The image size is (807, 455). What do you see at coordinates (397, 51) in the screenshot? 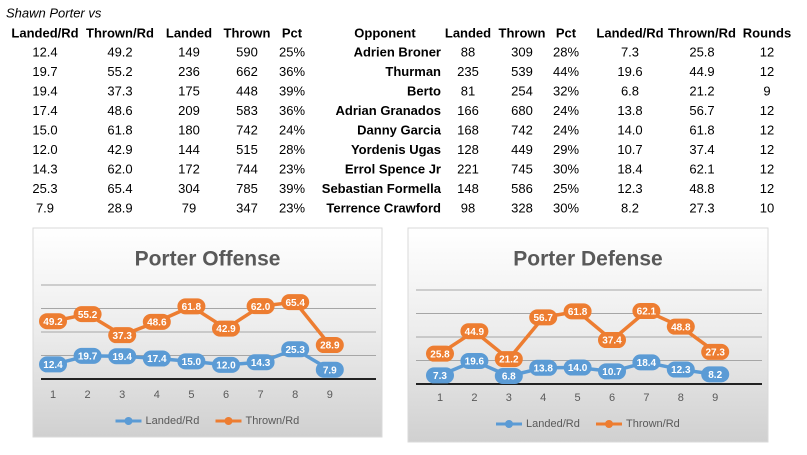
I see `opponent-name: Adrien Broner` at bounding box center [397, 51].